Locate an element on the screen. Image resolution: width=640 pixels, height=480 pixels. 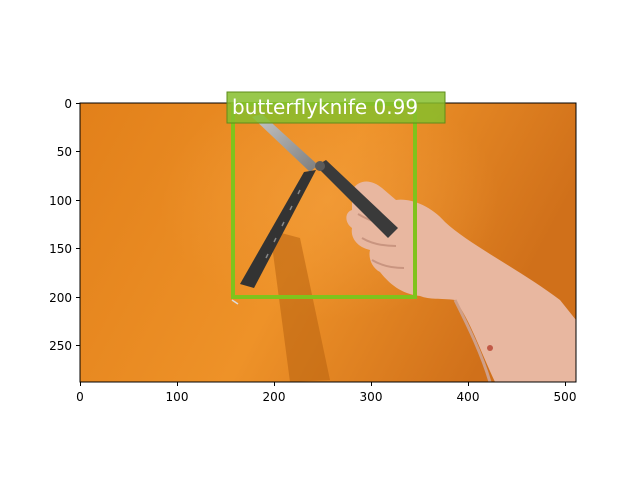
wrist-shading is located at coordinates (472, 340).